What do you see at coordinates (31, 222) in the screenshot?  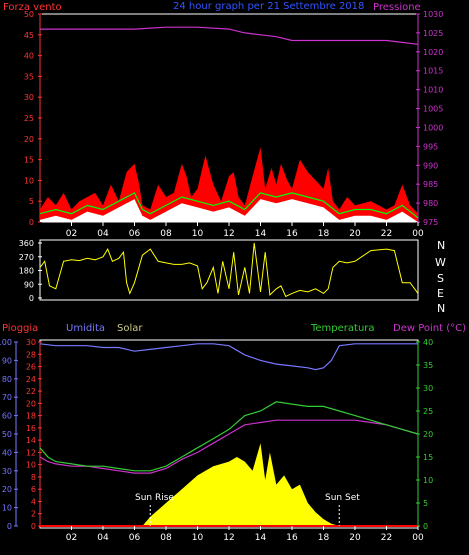 I see `wind-y-tick-label: 0` at bounding box center [31, 222].